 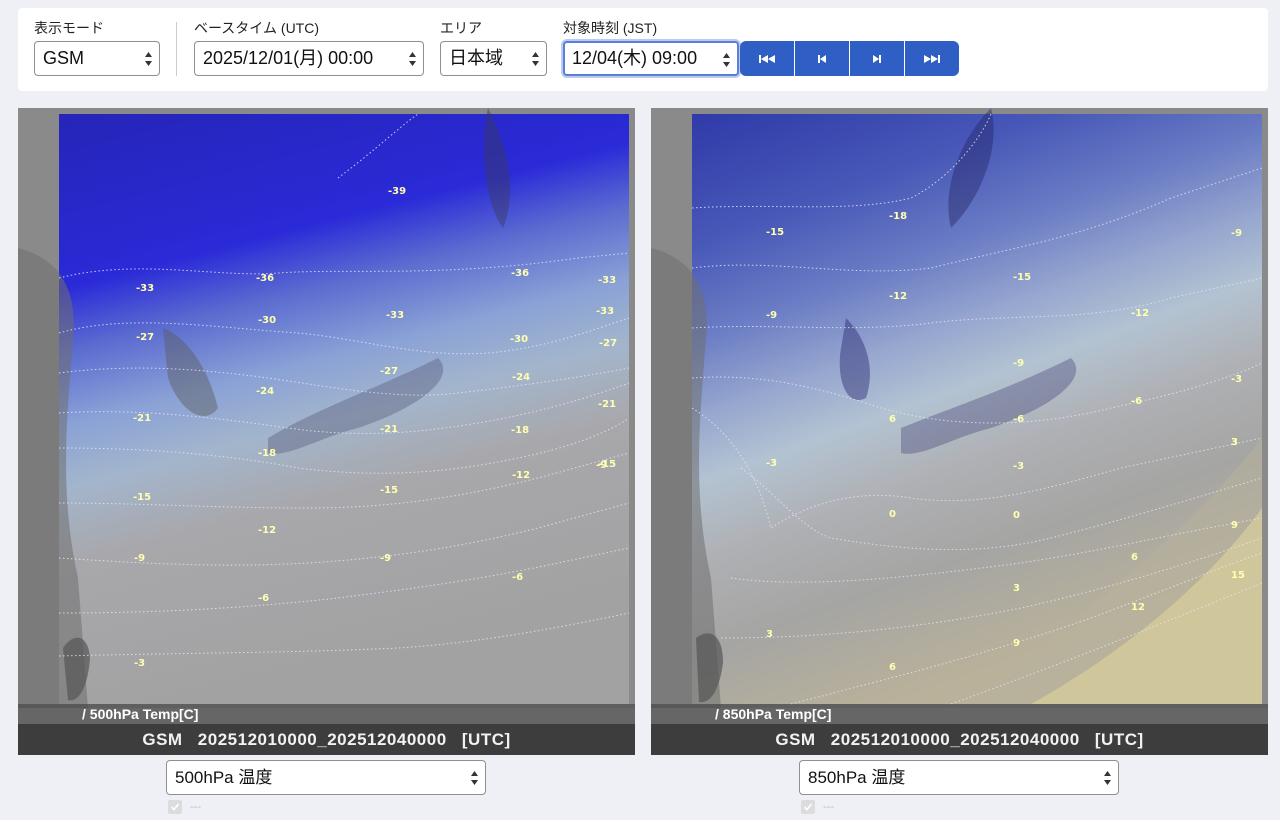 I want to click on first-button, so click(x=767, y=58).